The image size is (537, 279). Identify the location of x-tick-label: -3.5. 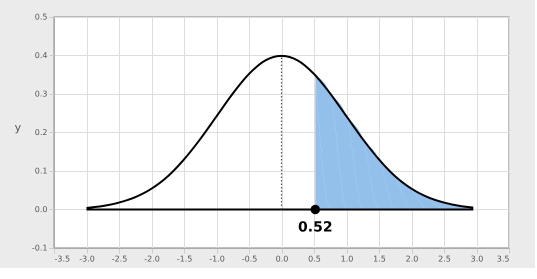
(62, 259).